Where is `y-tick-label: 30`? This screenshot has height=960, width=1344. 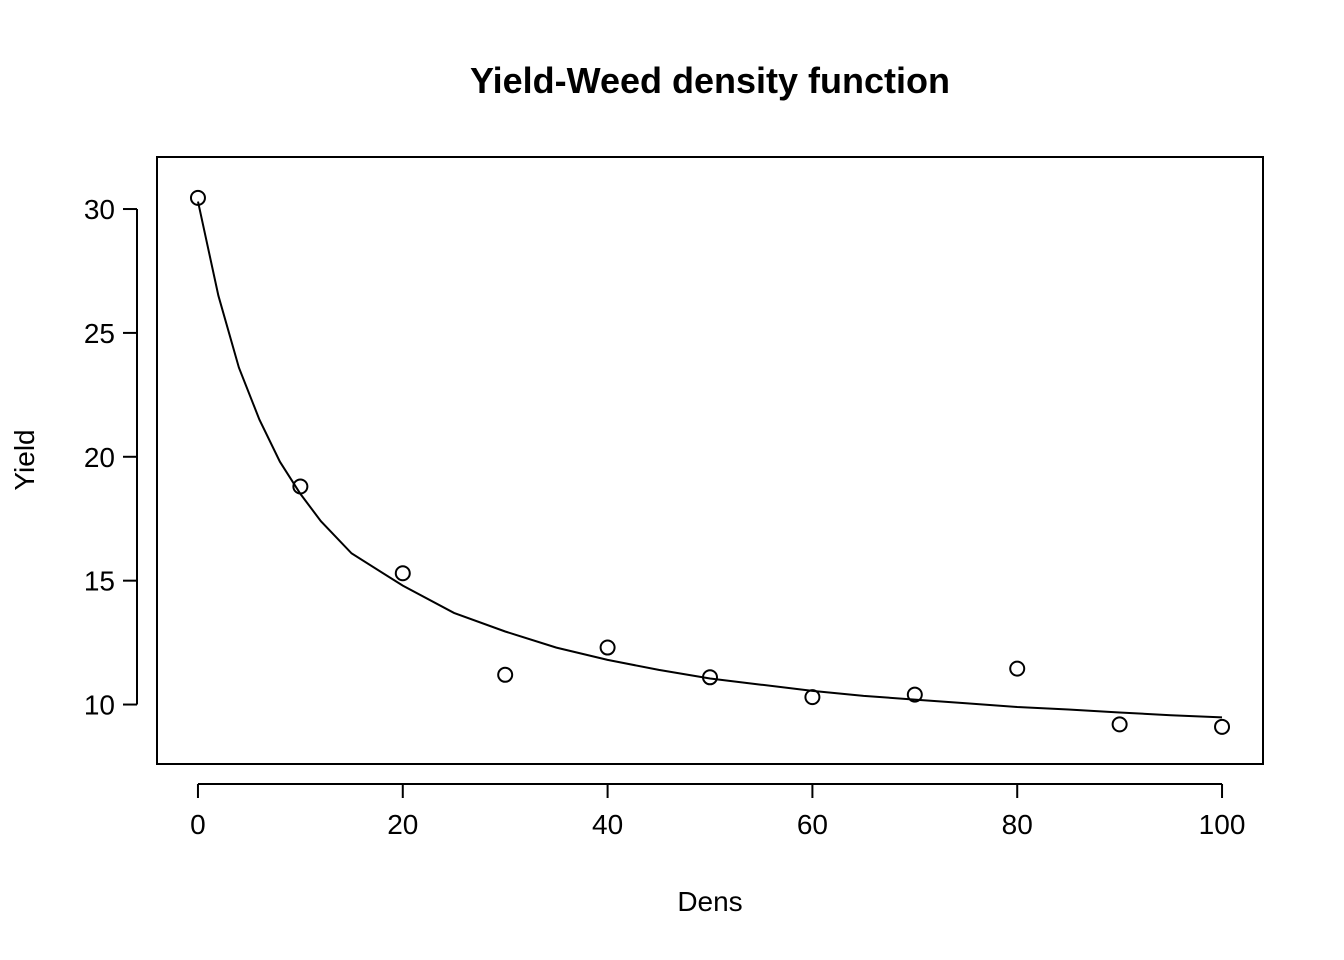 y-tick-label: 30 is located at coordinates (99, 209).